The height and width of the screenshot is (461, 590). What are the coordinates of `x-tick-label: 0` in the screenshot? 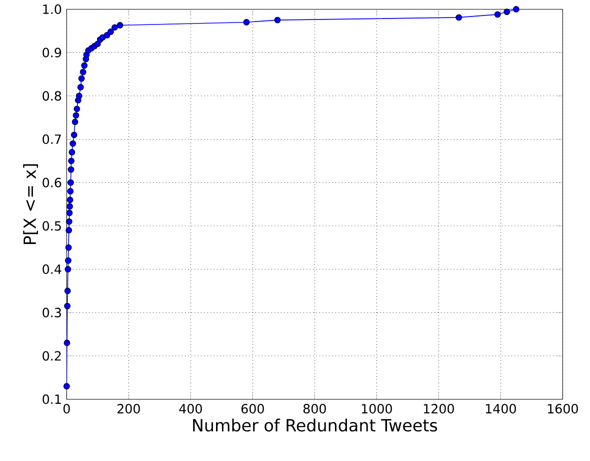 It's located at (66, 409).